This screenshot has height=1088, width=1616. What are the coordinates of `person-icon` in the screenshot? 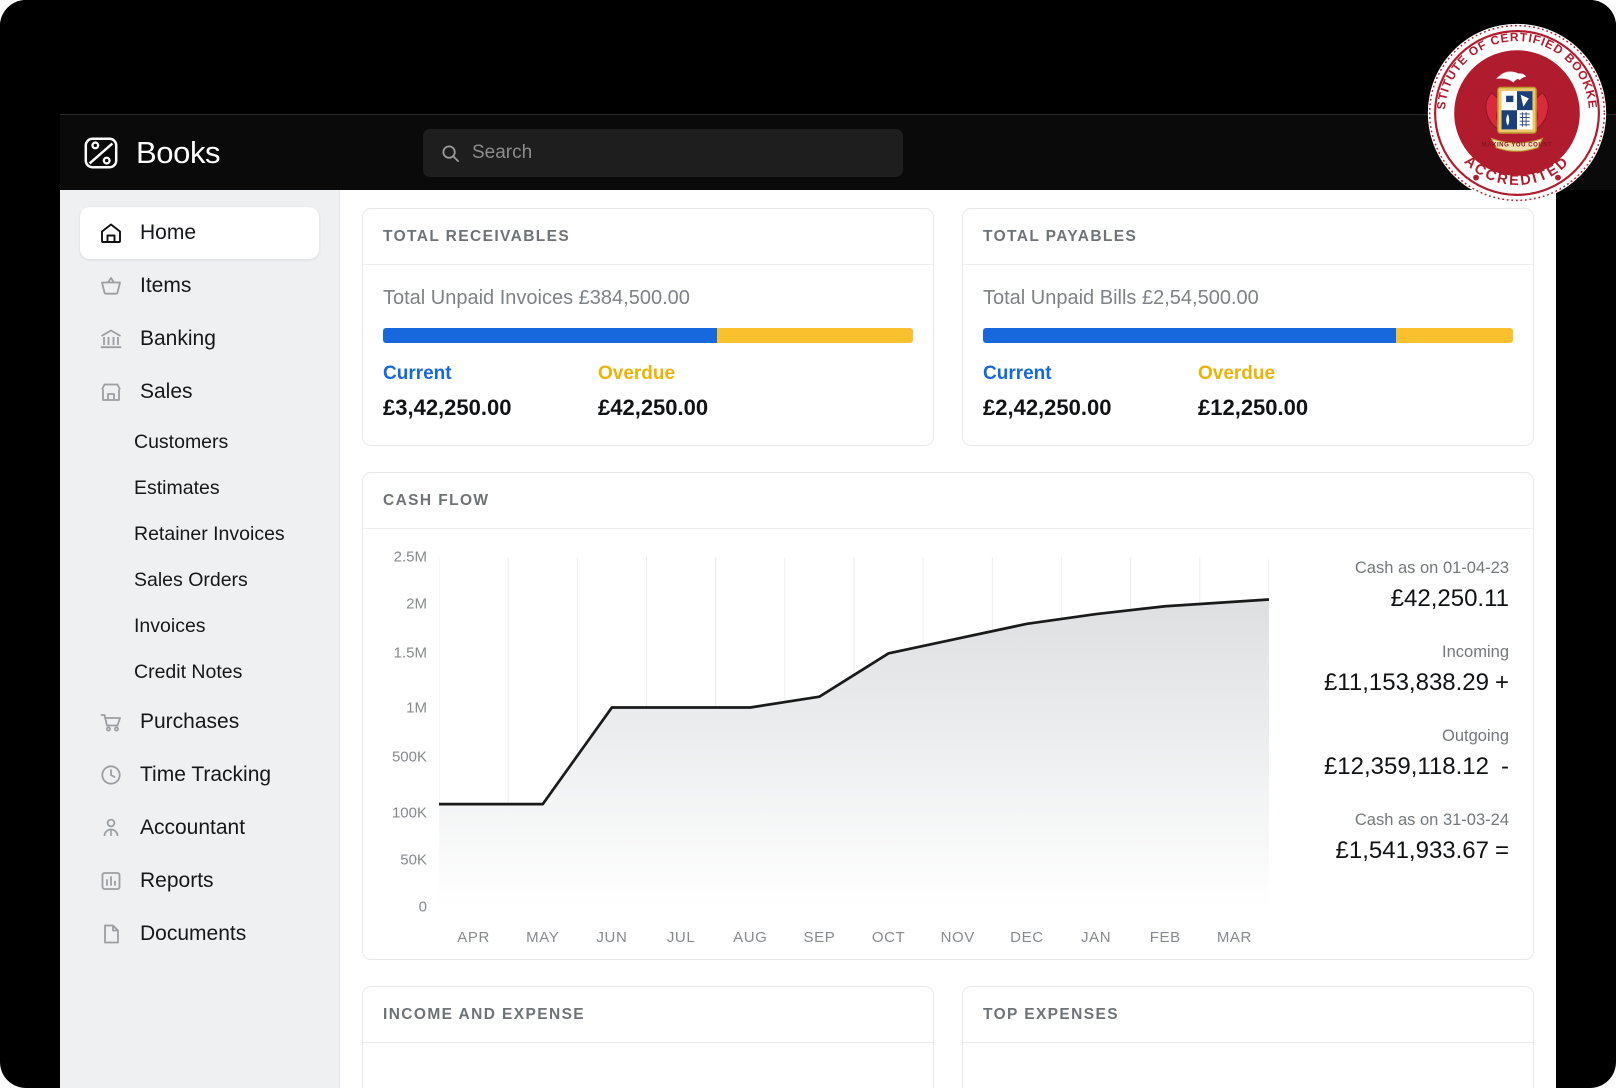 It's located at (111, 827).